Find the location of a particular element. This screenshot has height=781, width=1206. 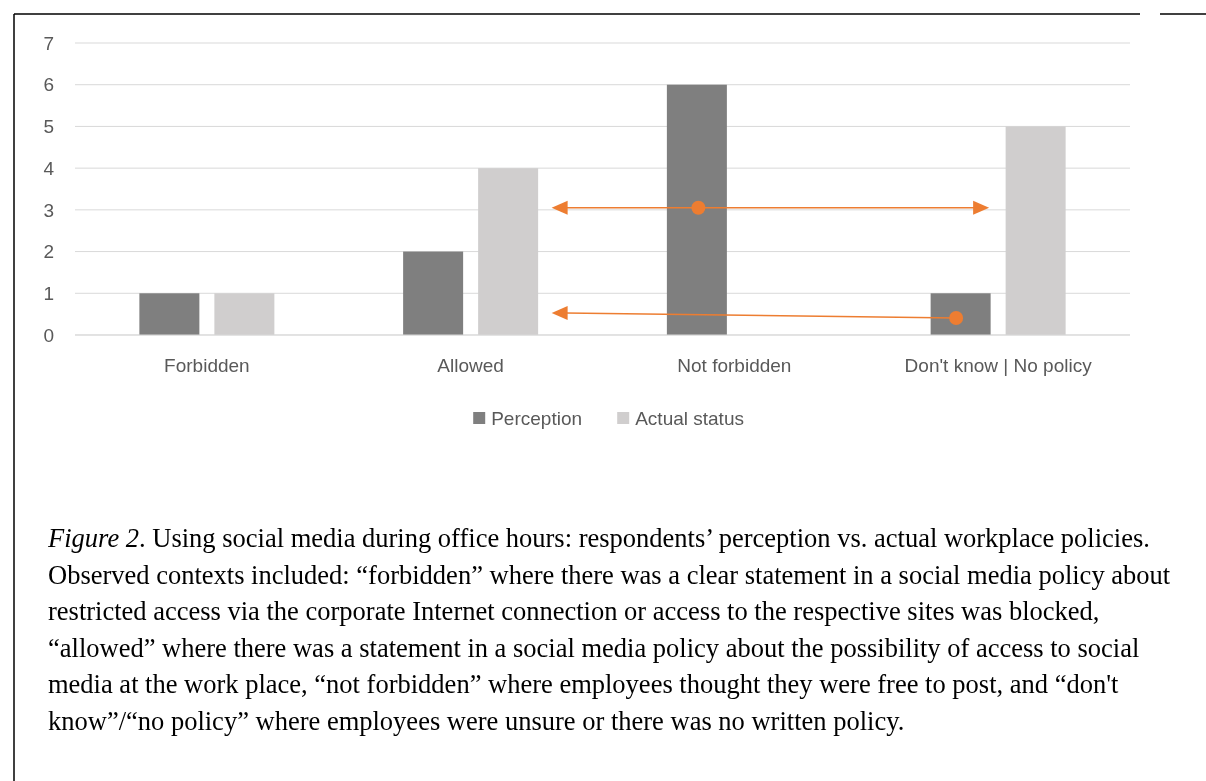

y-tick-label: 2 is located at coordinates (48, 252).